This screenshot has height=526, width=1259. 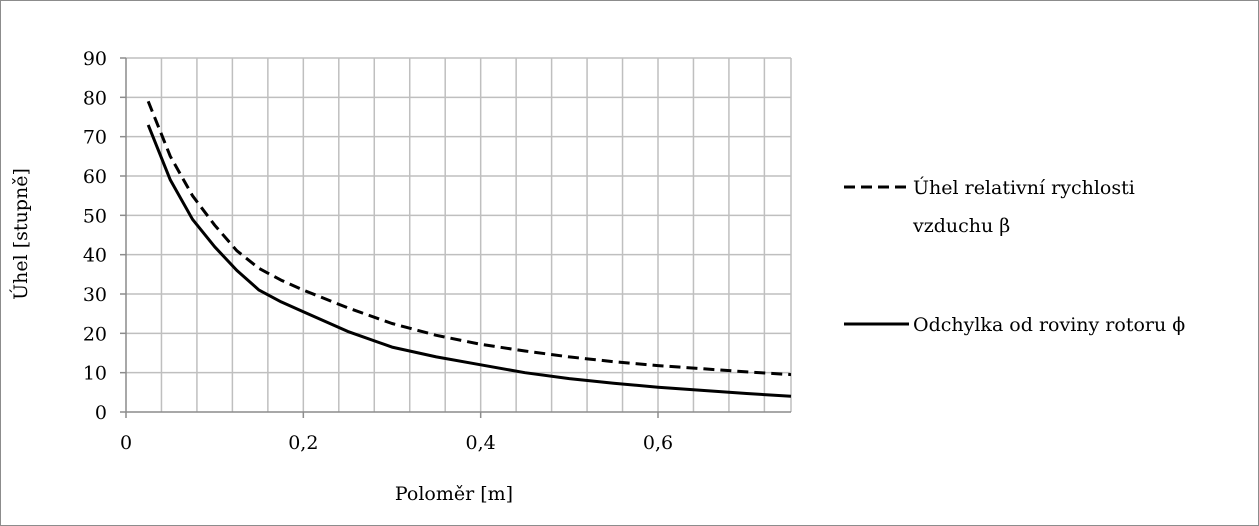 What do you see at coordinates (95, 295) in the screenshot?
I see `y-tick-label: 30` at bounding box center [95, 295].